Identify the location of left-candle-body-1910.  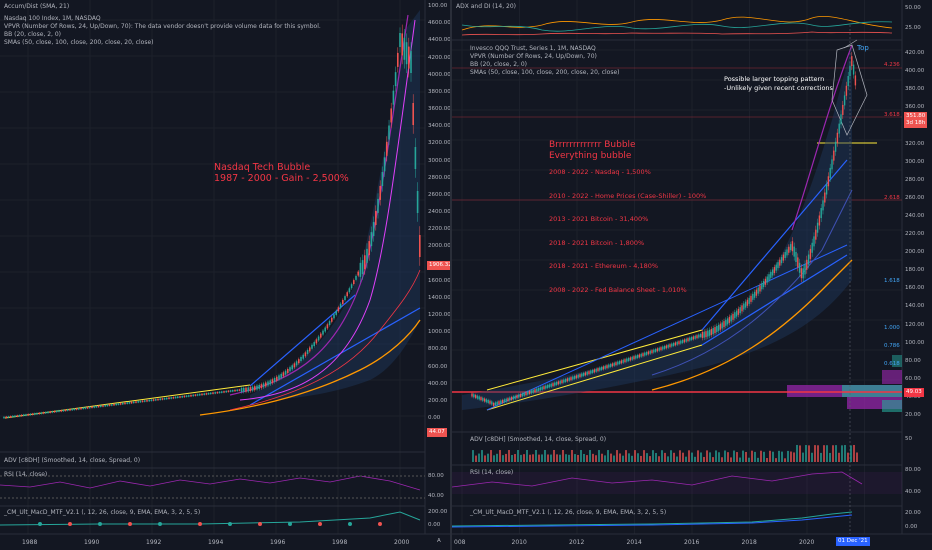
(191, 395).